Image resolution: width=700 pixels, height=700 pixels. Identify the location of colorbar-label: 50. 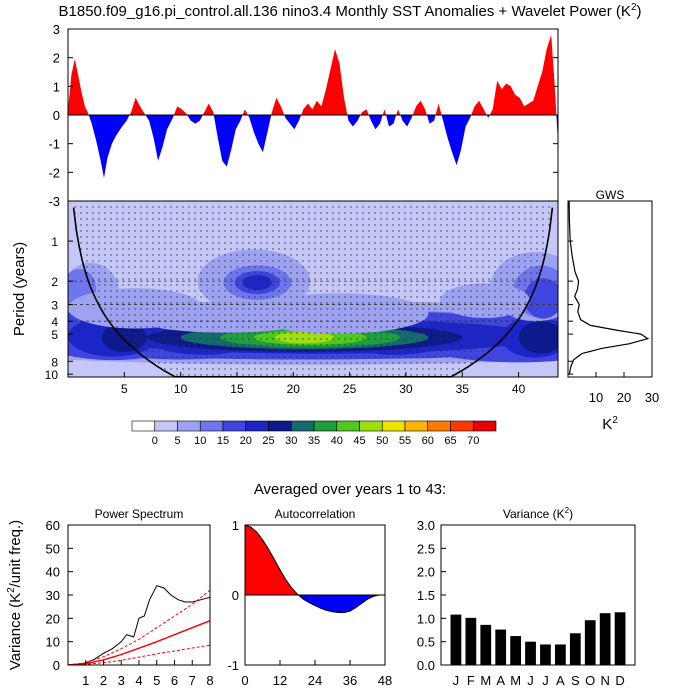
(382, 441).